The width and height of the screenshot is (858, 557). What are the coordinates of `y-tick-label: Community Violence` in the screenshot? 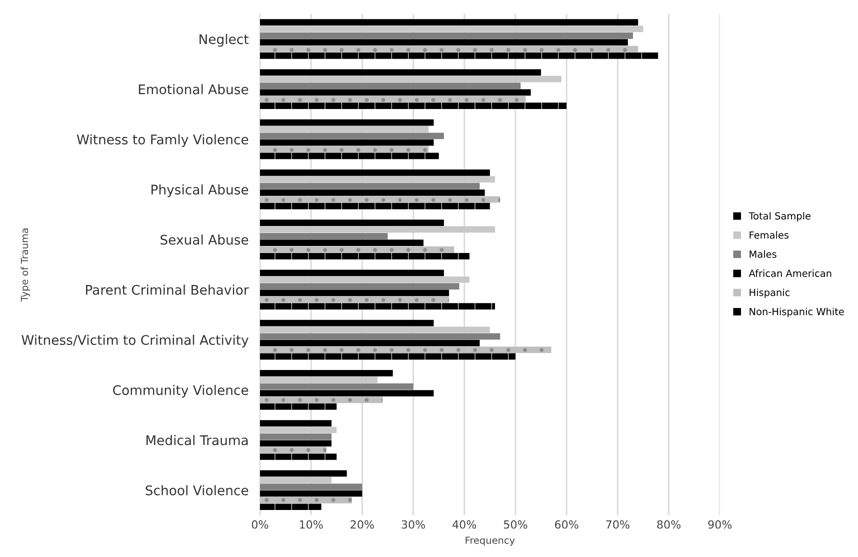 It's located at (180, 391).